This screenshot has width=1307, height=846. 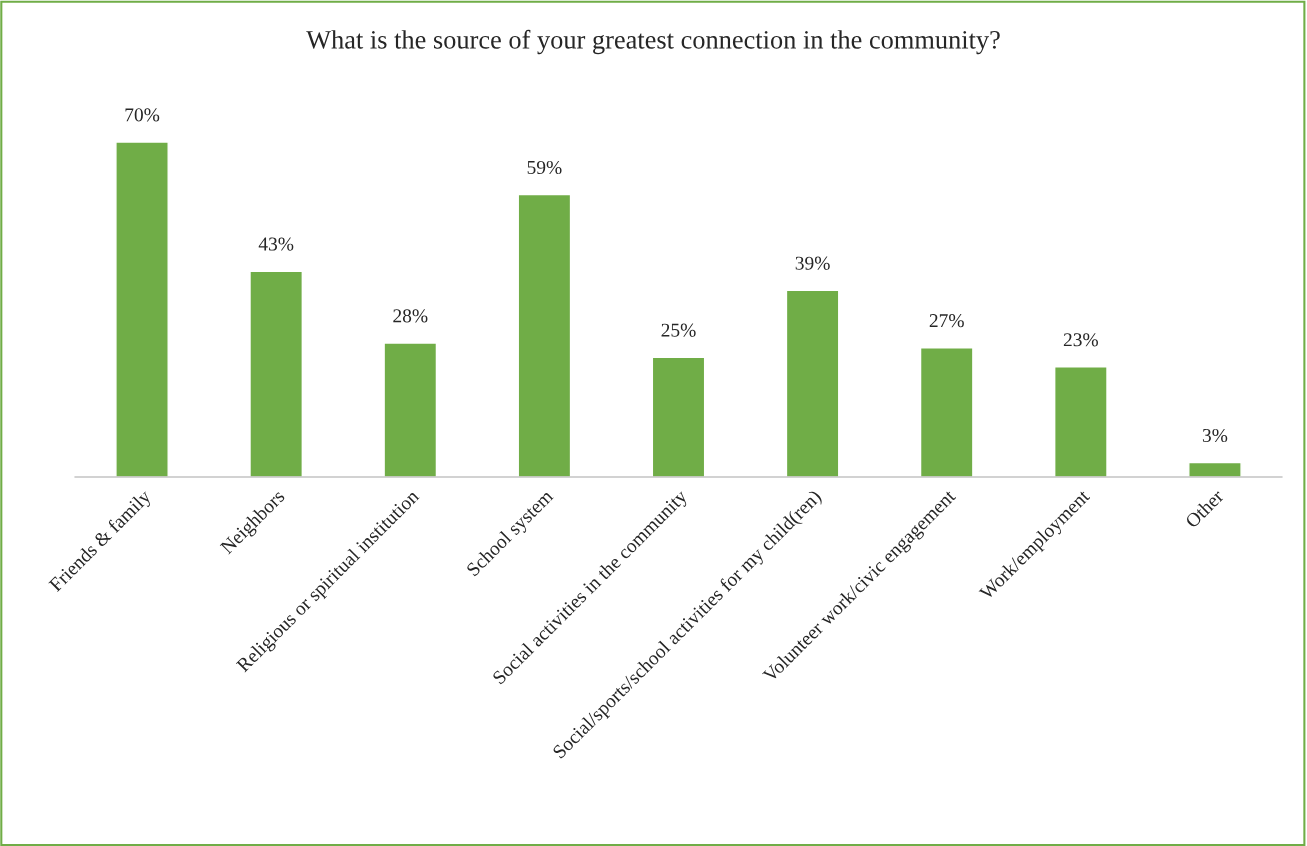 What do you see at coordinates (653, 42) in the screenshot?
I see `chart-title: What is the source of your greatest connection in the community?` at bounding box center [653, 42].